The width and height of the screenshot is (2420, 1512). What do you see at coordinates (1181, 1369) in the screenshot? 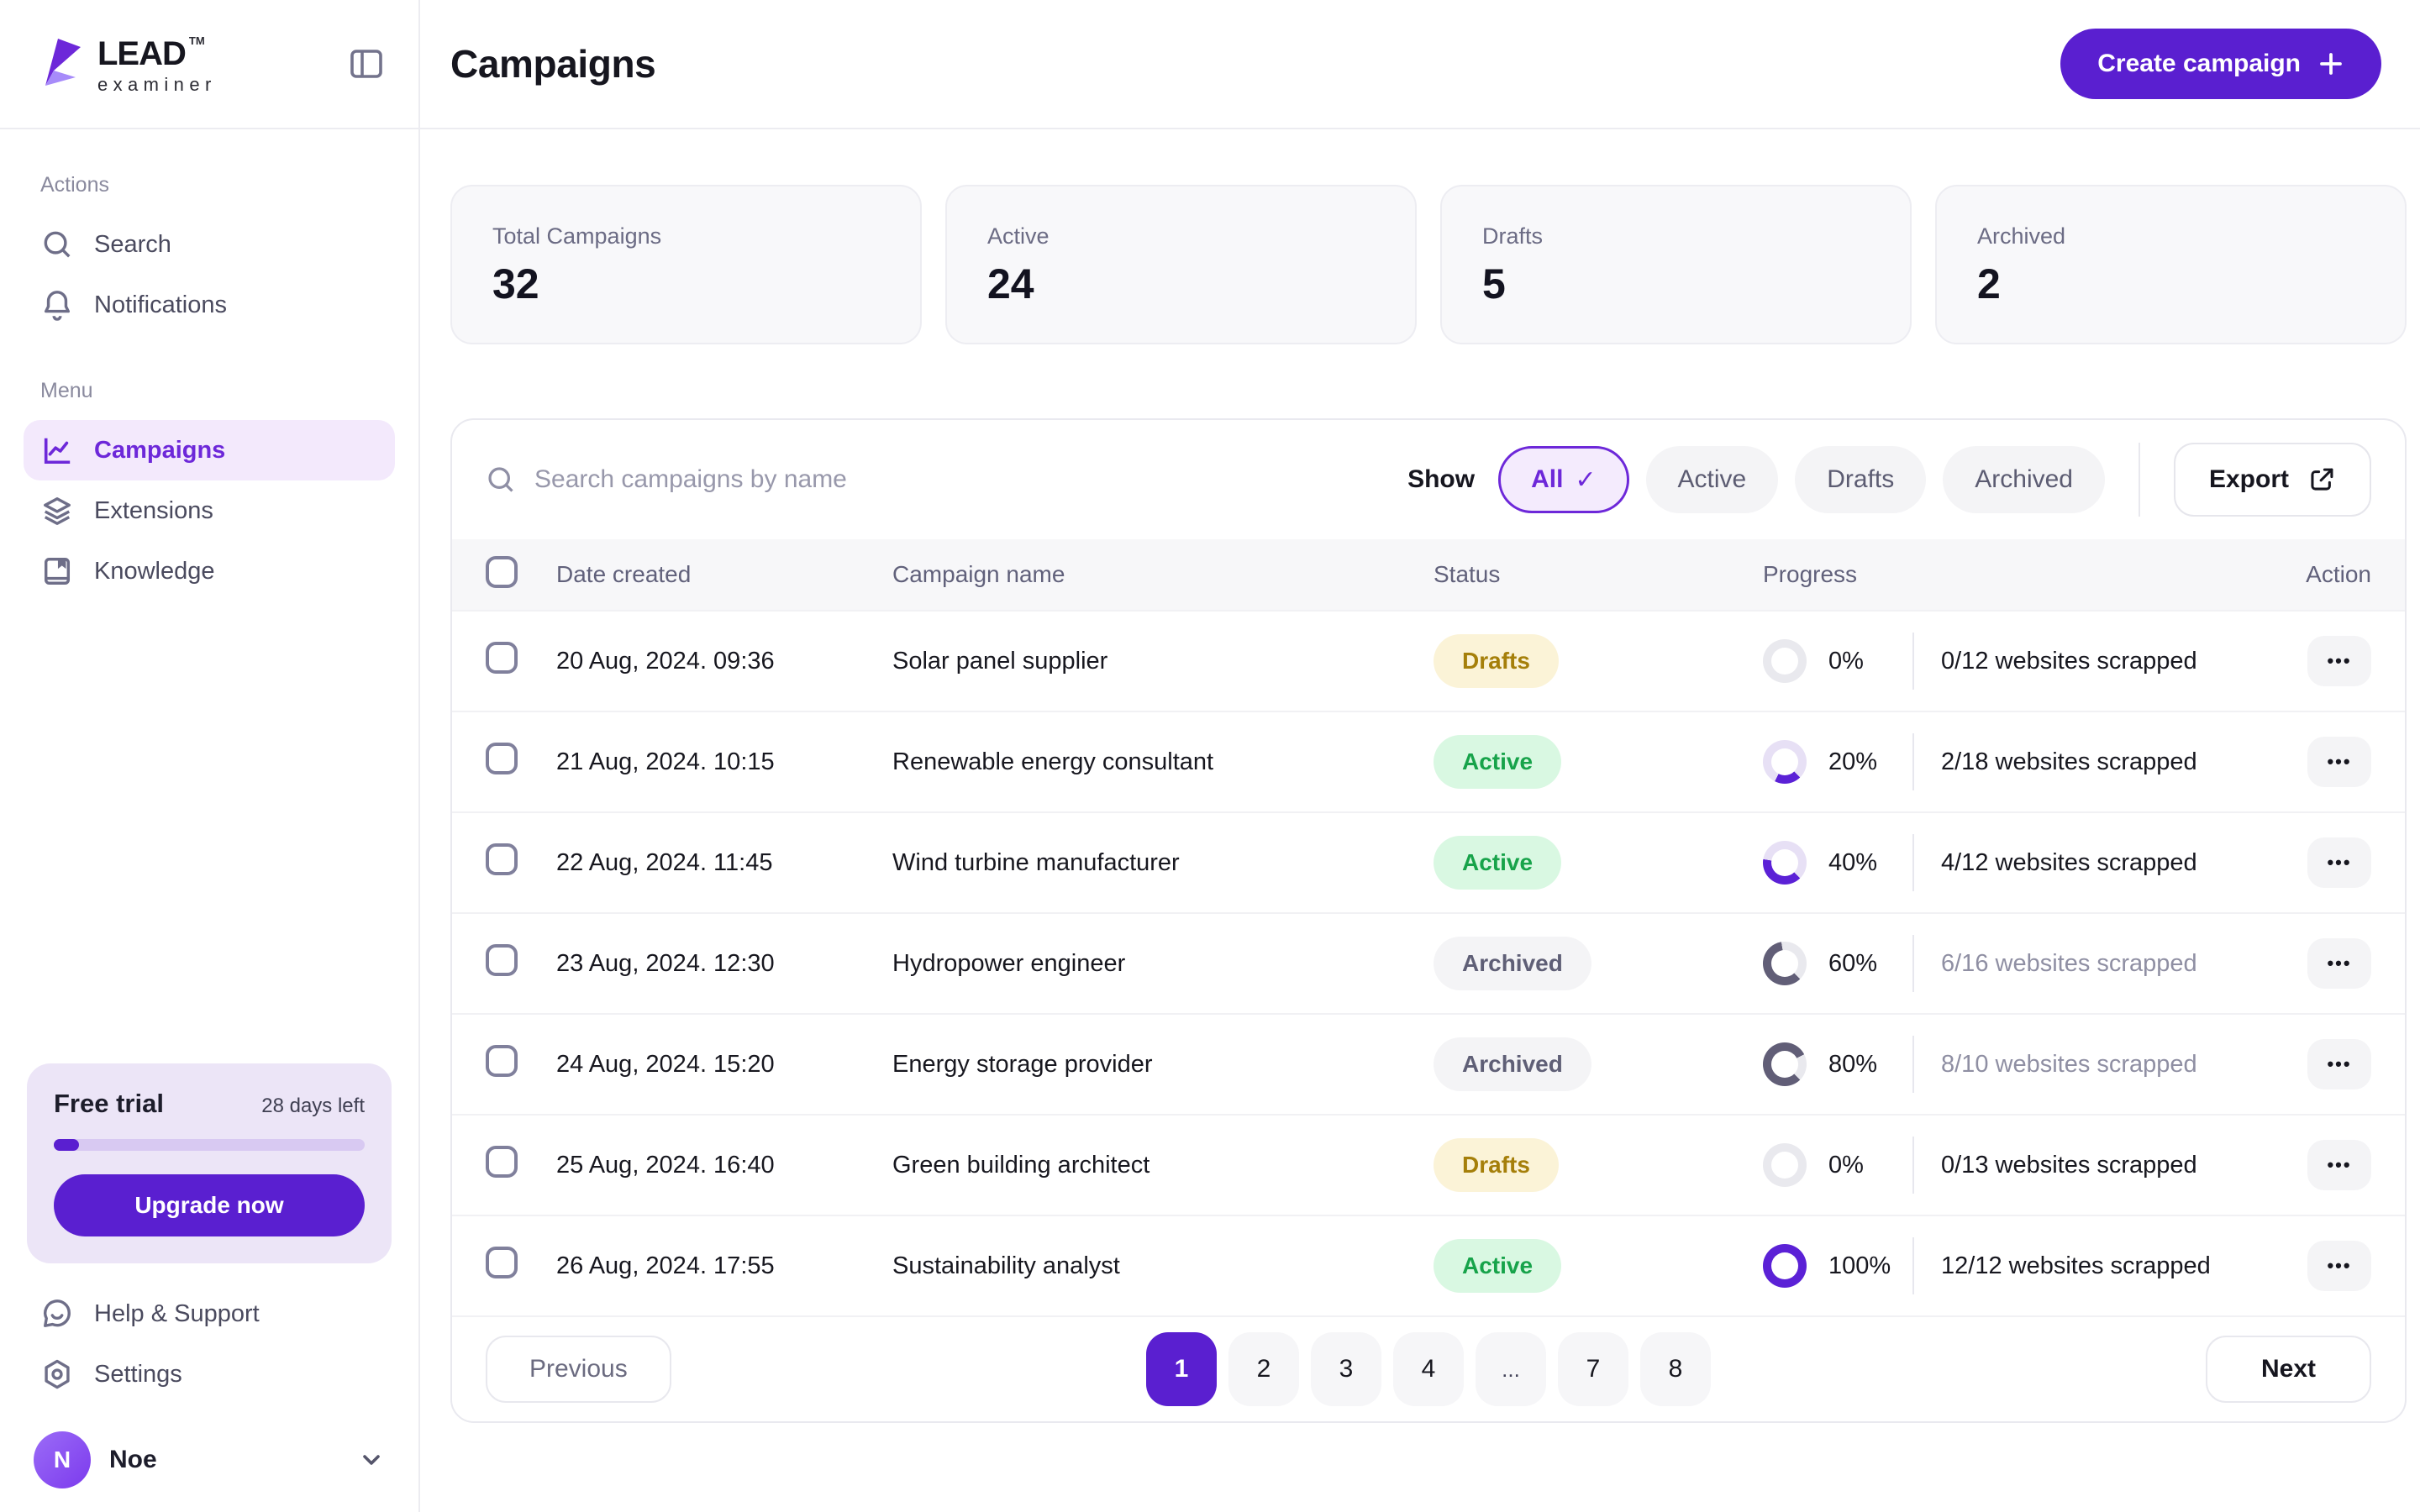
I see `page-button: 1` at bounding box center [1181, 1369].